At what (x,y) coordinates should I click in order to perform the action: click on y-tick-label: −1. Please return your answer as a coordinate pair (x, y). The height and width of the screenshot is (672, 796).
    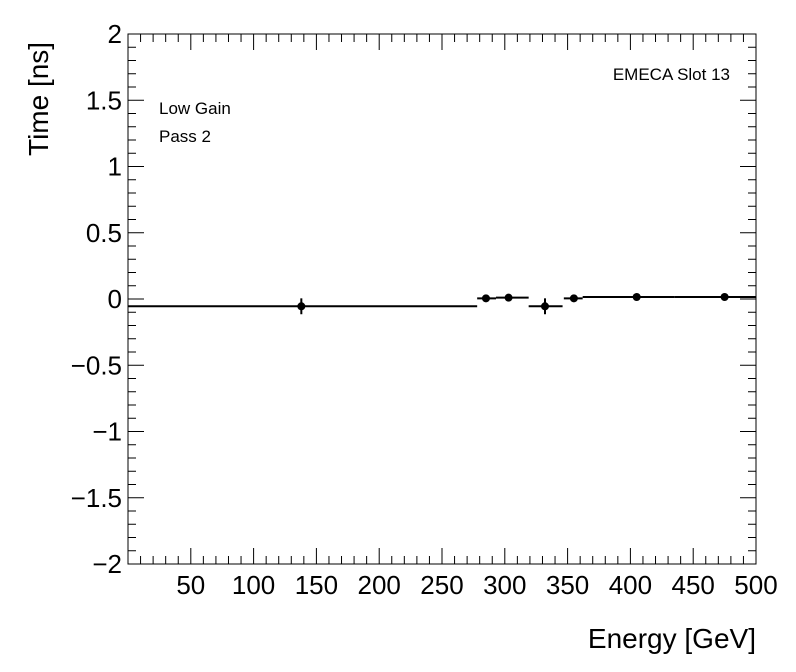
    Looking at the image, I should click on (107, 432).